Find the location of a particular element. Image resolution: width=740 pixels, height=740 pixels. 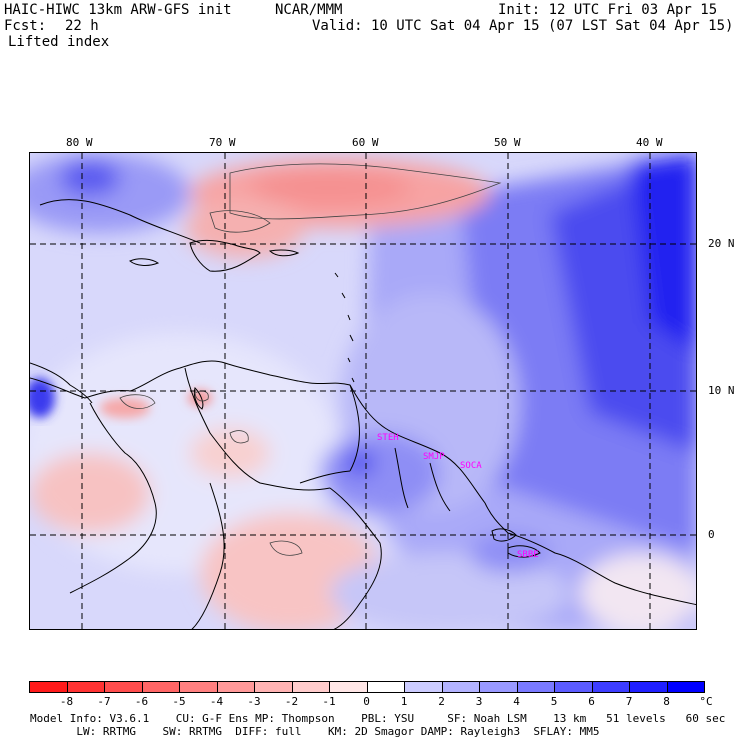

colorbar-tick-label: -8 is located at coordinates (66, 701).